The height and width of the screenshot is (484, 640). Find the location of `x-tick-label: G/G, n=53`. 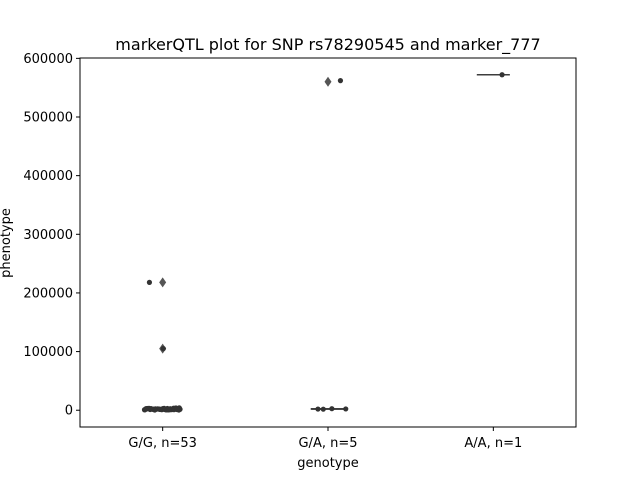

x-tick-label: G/G, n=53 is located at coordinates (162, 443).